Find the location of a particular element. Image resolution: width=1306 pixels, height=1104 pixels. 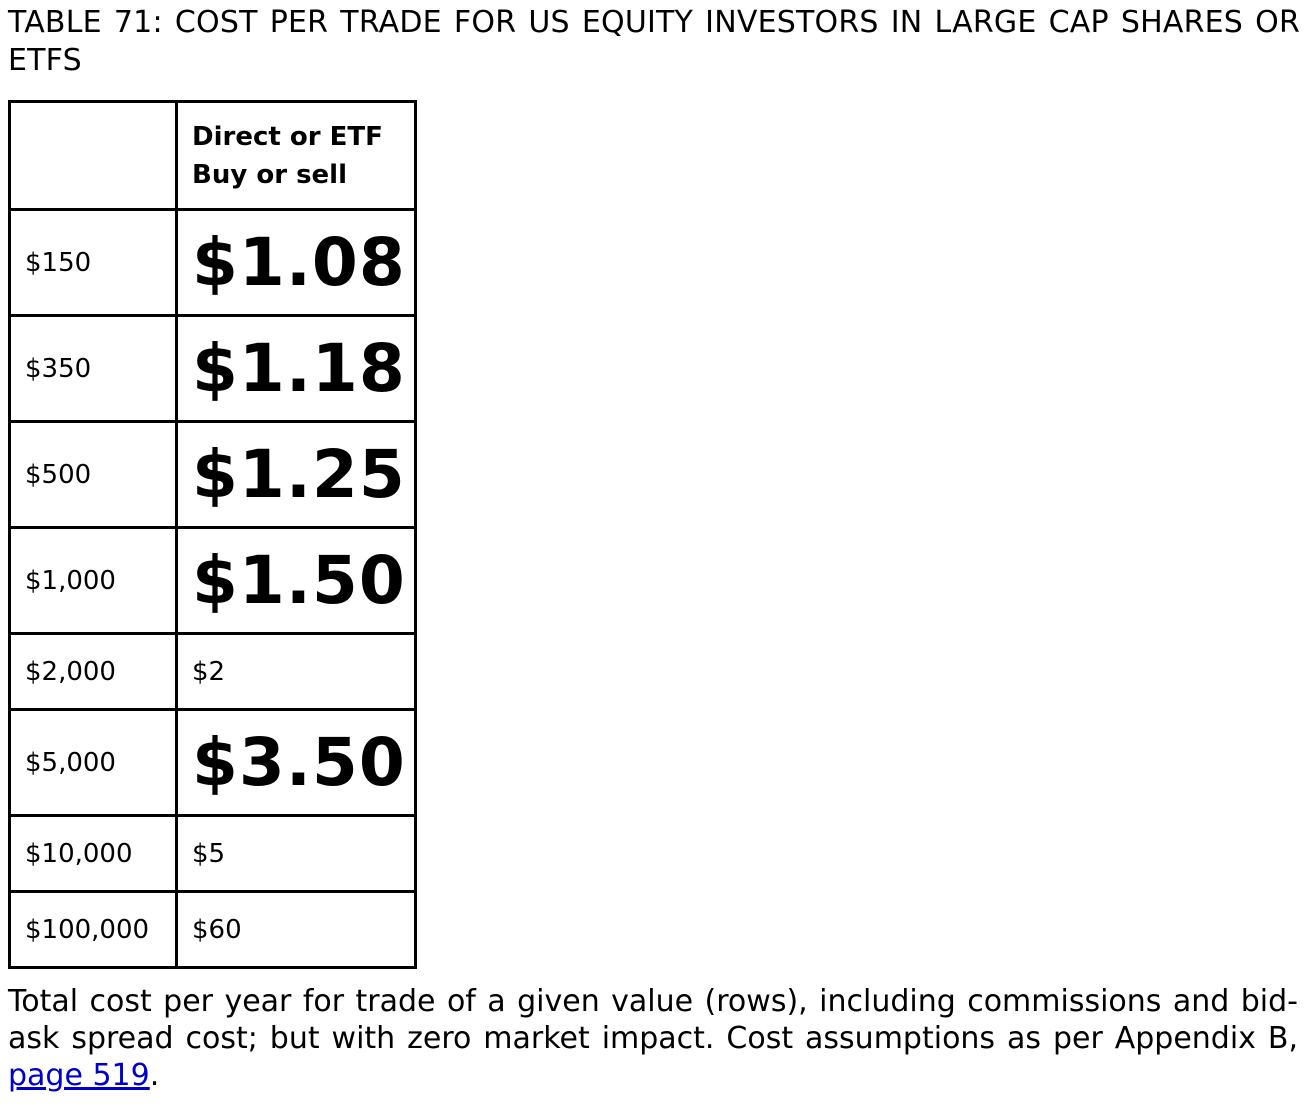

trade-cost-value: $5 is located at coordinates (209, 853).